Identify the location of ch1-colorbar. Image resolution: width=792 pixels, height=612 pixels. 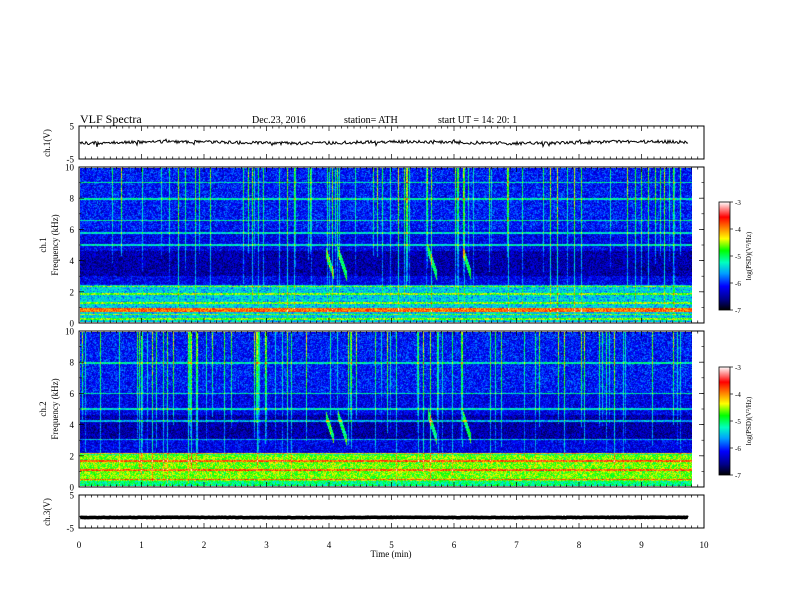
(724, 256).